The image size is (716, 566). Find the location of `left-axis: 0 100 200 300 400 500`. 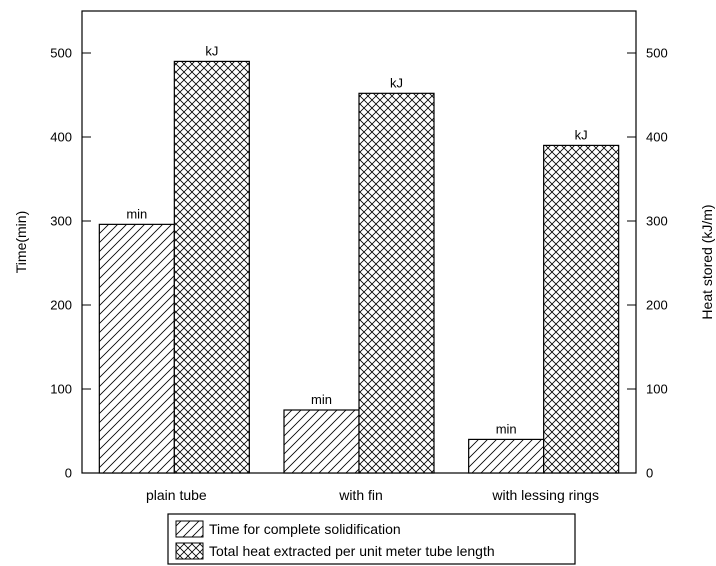

left-axis: 0 100 200 300 400 500 is located at coordinates (70, 263).